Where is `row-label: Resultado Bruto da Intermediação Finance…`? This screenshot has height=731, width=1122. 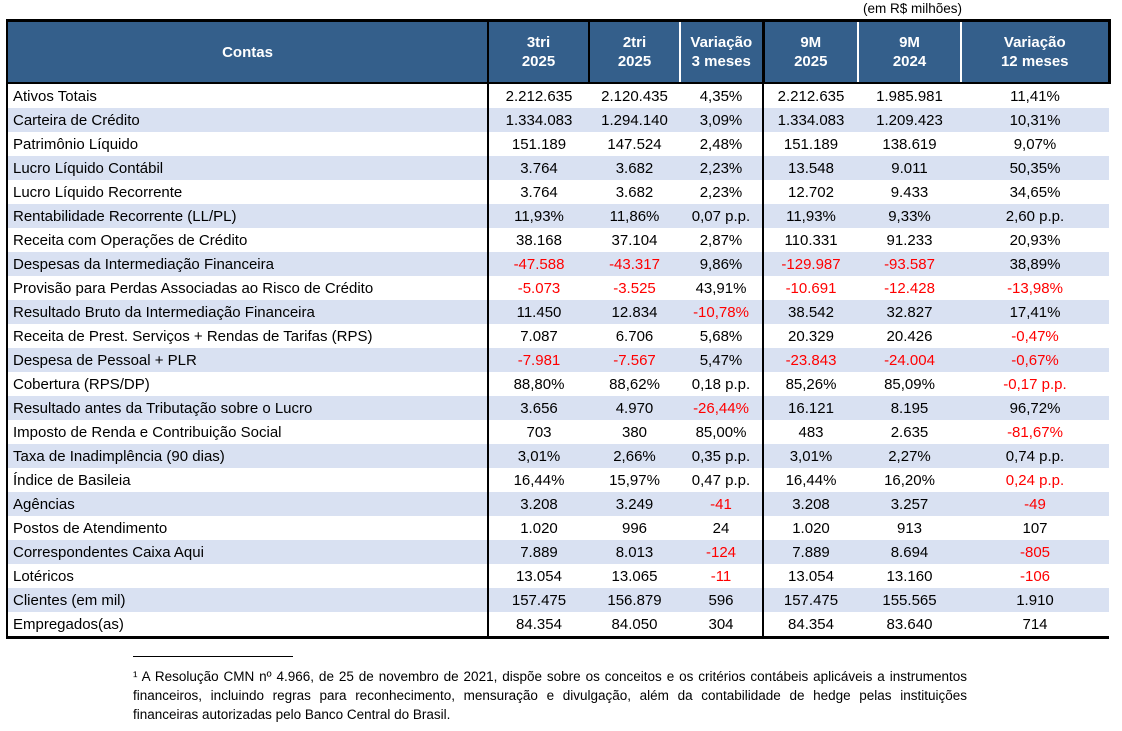
row-label: Resultado Bruto da Intermediação Finance… is located at coordinates (247, 312).